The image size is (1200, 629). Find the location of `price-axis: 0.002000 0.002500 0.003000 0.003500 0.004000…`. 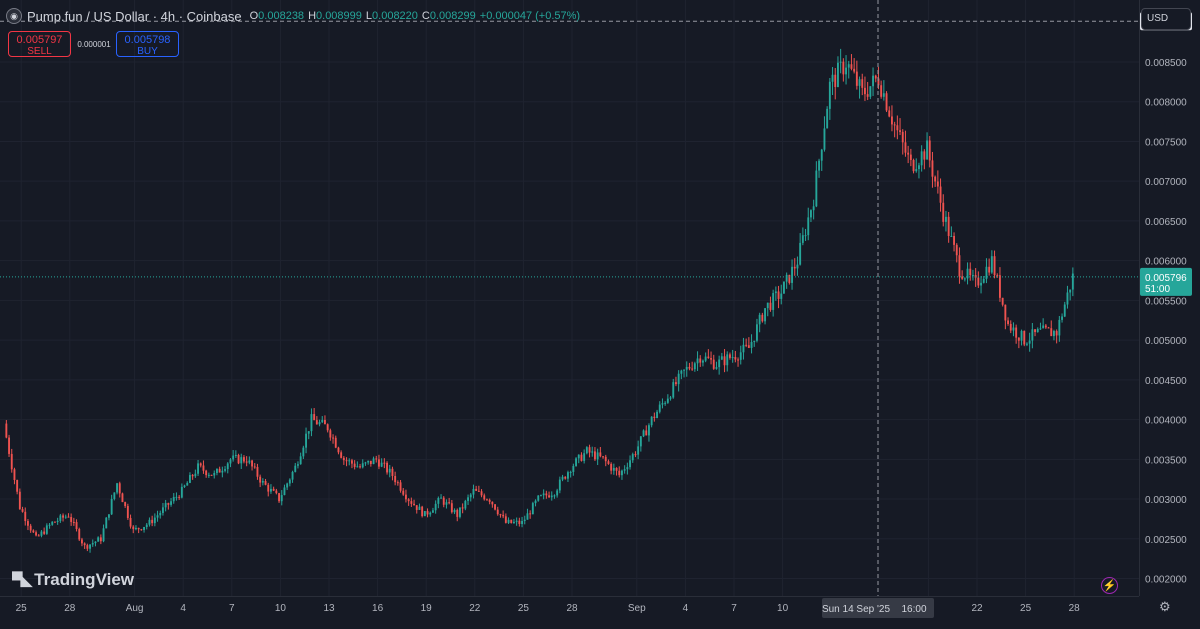

price-axis: 0.002000 0.002500 0.003000 0.003500 0.004000… is located at coordinates (1169, 314).